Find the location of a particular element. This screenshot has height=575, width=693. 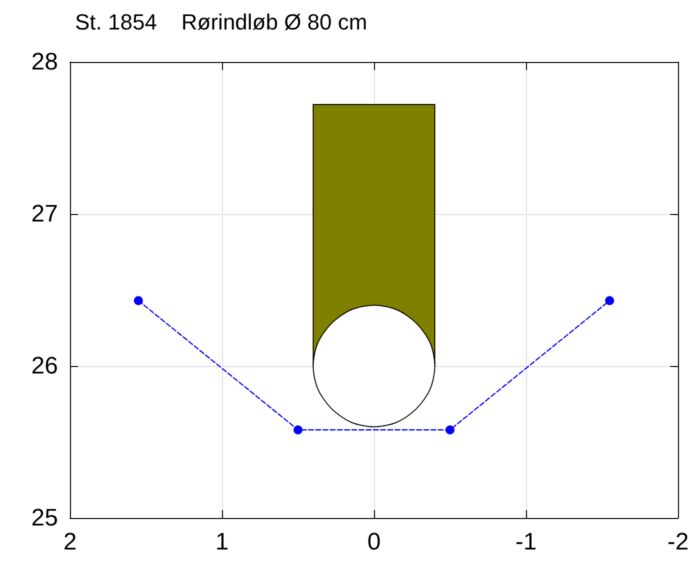

y-tick-label: 25 is located at coordinates (44, 518).